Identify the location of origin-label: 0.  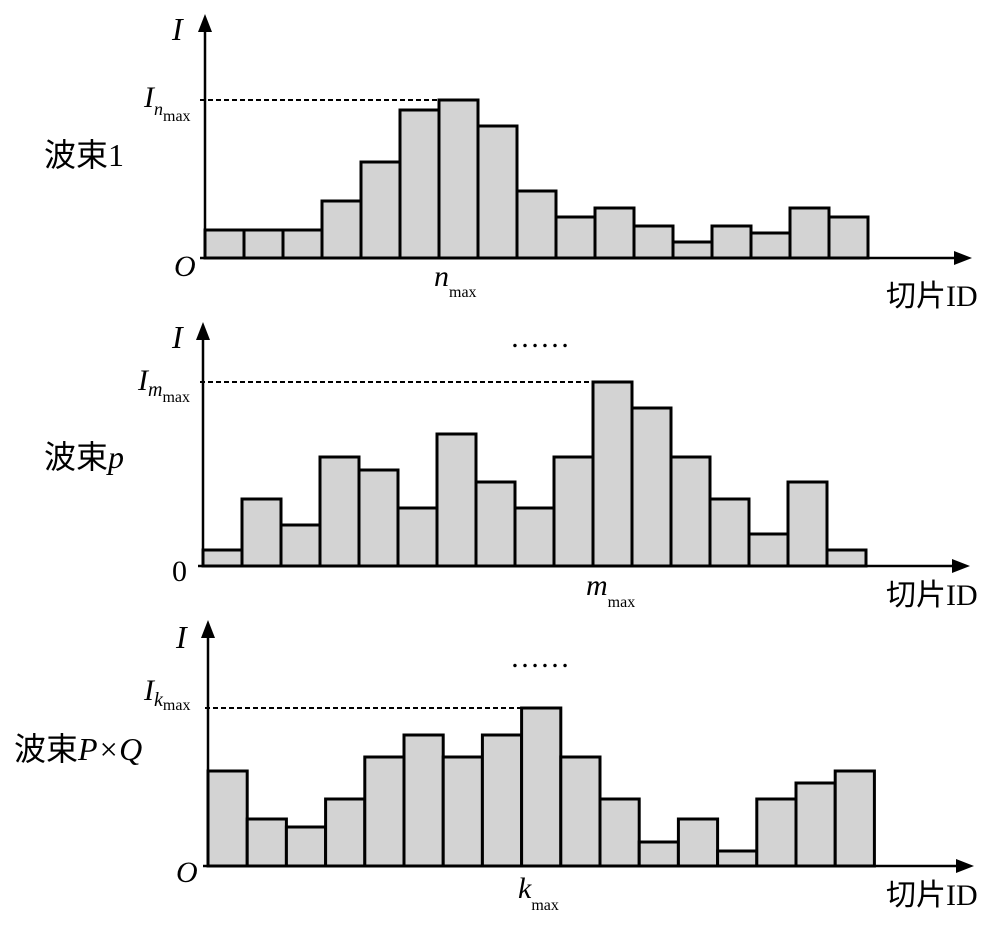
(179, 571).